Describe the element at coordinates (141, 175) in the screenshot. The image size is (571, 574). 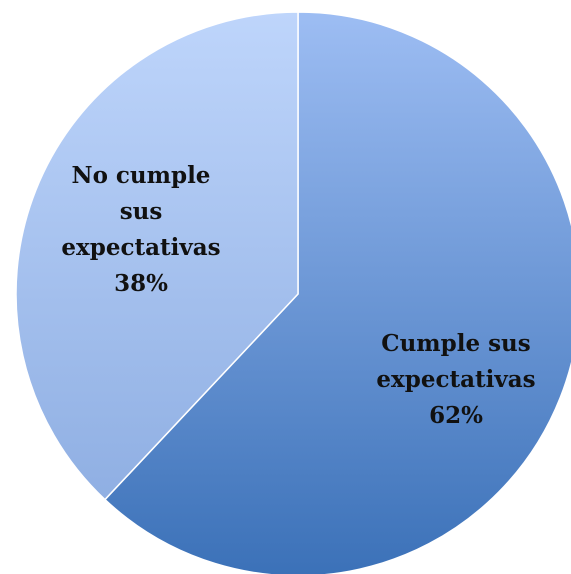
I see `pie-data-label-text: No cumple` at that location.